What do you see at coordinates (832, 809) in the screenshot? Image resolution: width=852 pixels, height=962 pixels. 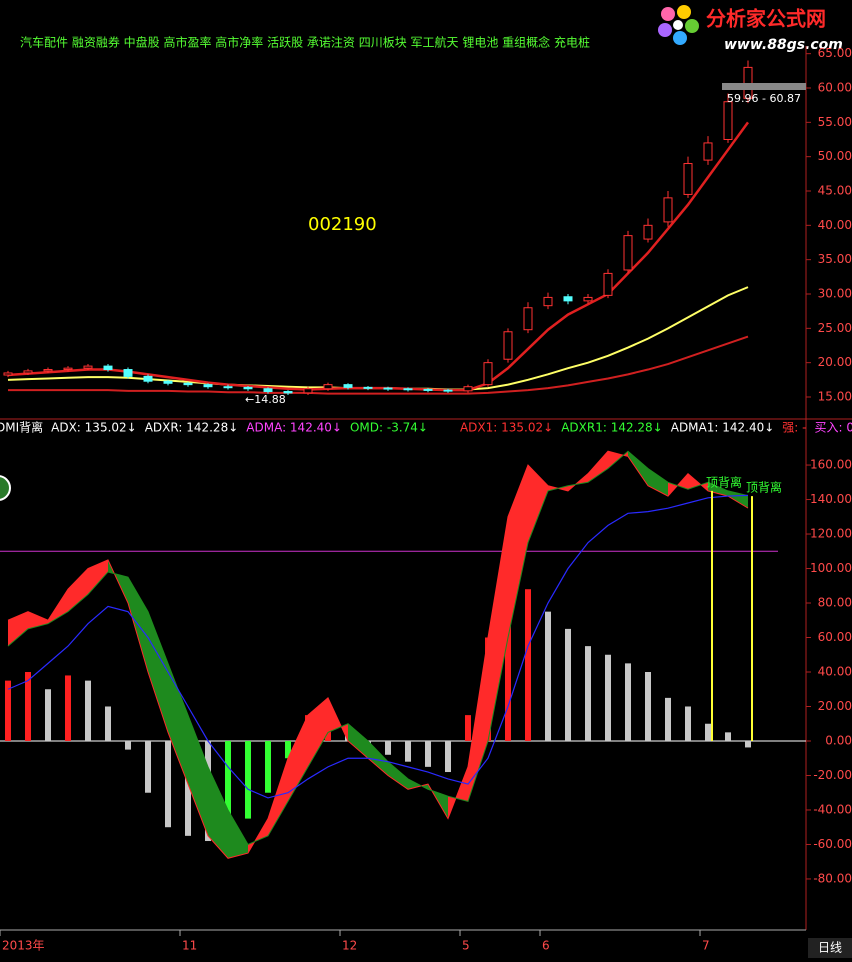 I see `y-tick-label: -40.00` at bounding box center [832, 809].